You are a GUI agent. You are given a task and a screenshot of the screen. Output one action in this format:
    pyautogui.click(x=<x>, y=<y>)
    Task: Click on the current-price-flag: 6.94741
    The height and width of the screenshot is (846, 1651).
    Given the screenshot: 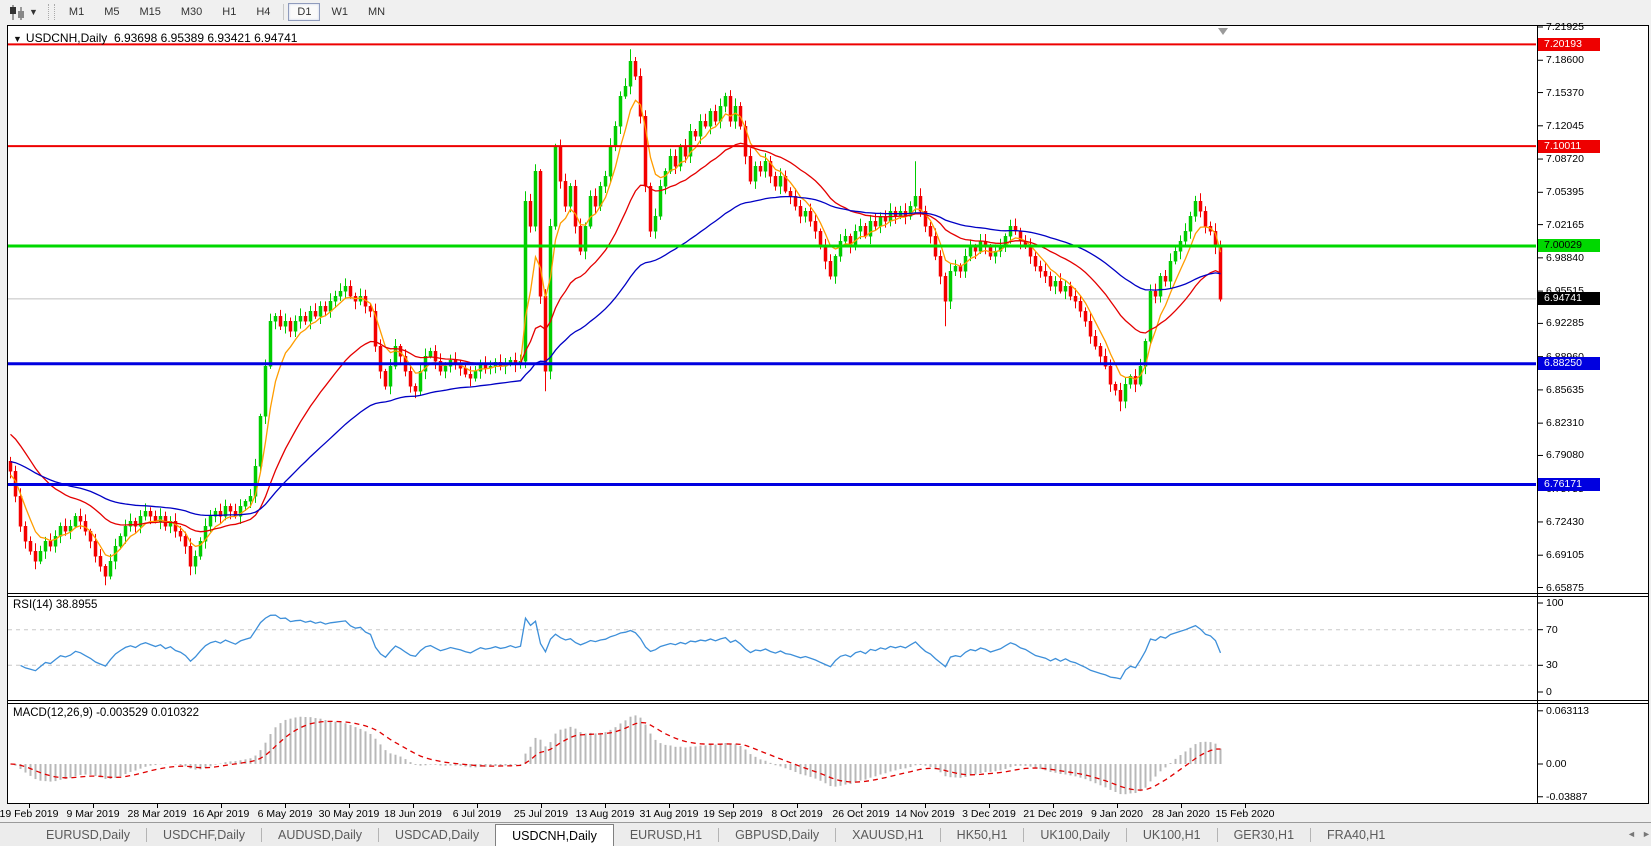 What is the action you would take?
    pyautogui.click(x=1569, y=299)
    